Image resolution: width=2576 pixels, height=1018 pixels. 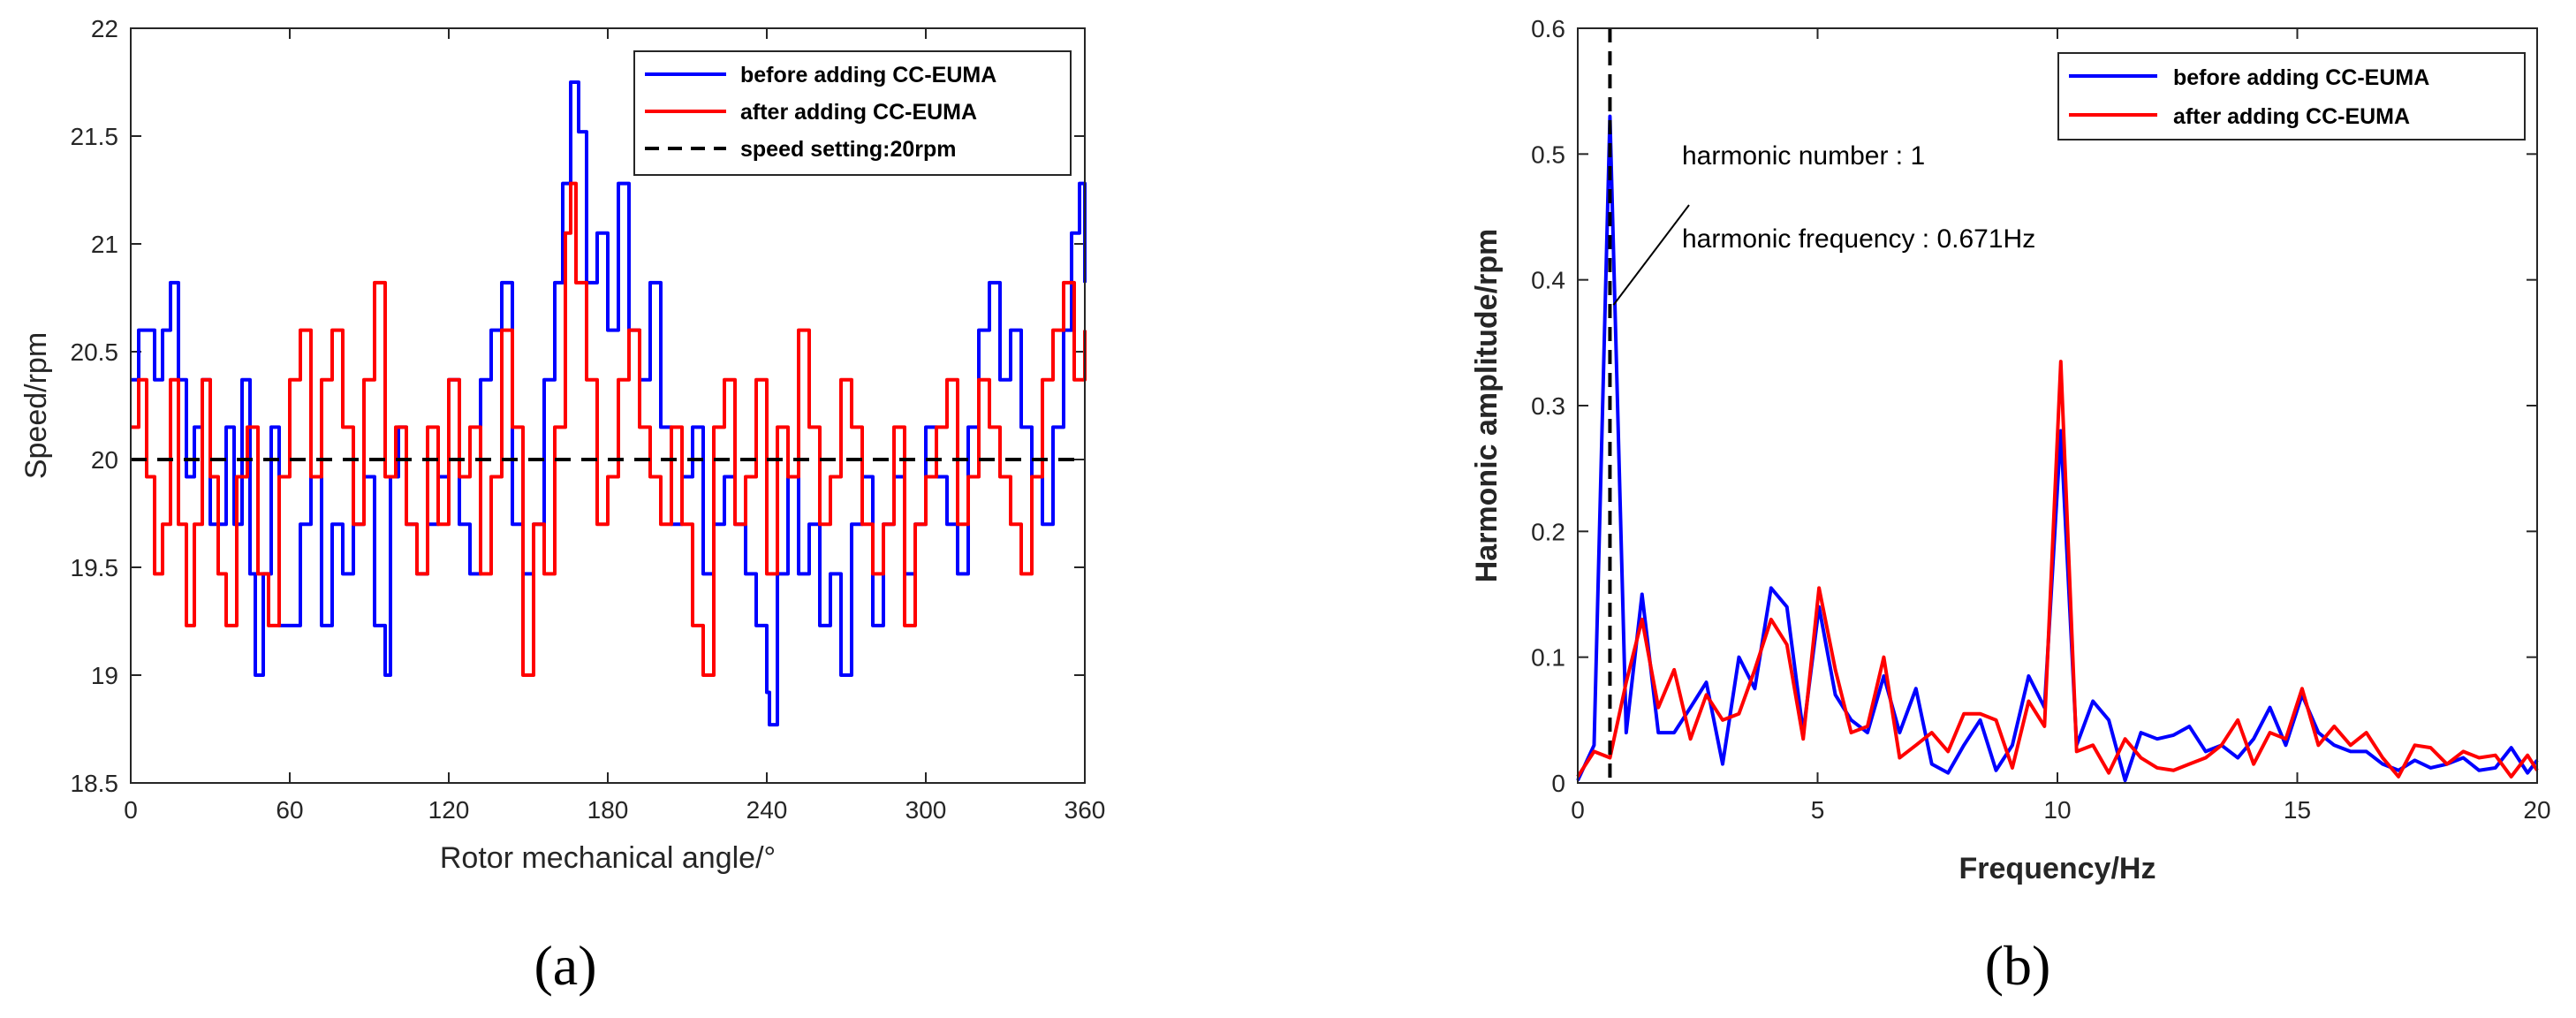 I want to click on chart-a-y-tick-labels: 18.5 19 19.5 20 20.5 21 21.5 22, so click(x=95, y=406).